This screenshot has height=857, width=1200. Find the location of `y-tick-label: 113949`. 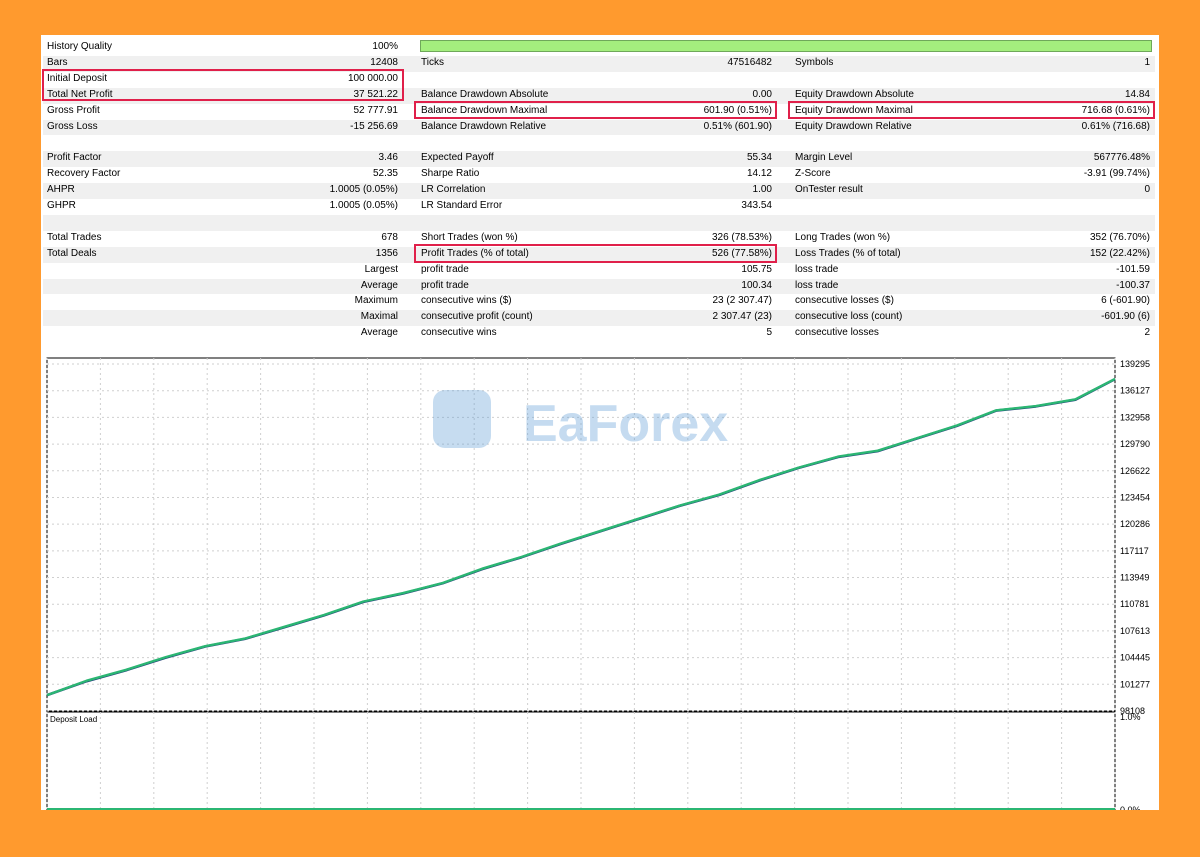

y-tick-label: 113949 is located at coordinates (1134, 578).